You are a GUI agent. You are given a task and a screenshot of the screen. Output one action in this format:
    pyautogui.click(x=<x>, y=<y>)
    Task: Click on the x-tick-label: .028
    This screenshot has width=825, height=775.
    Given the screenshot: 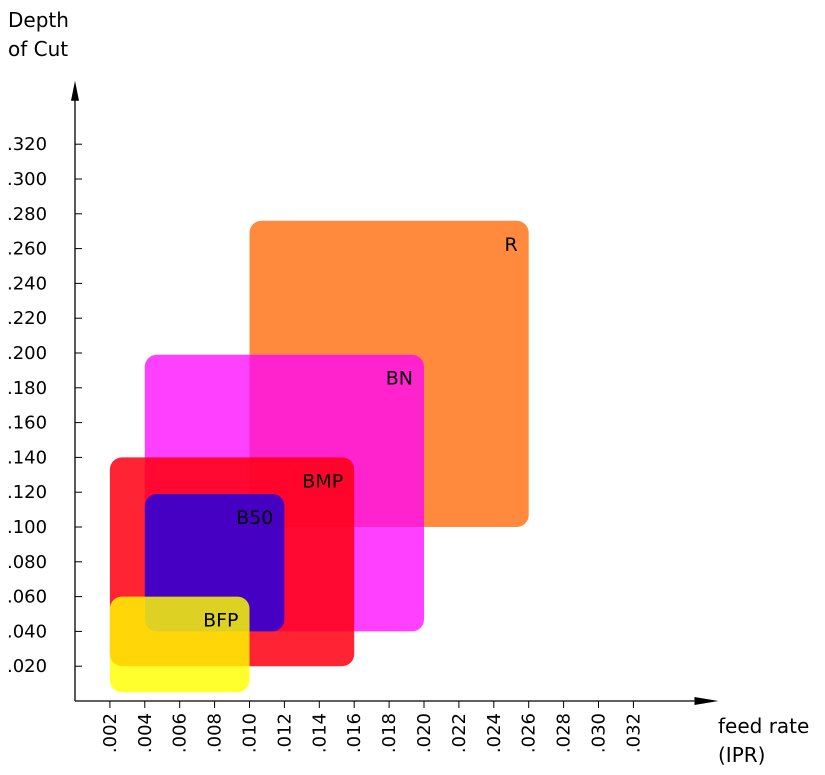 What is the action you would take?
    pyautogui.click(x=564, y=733)
    